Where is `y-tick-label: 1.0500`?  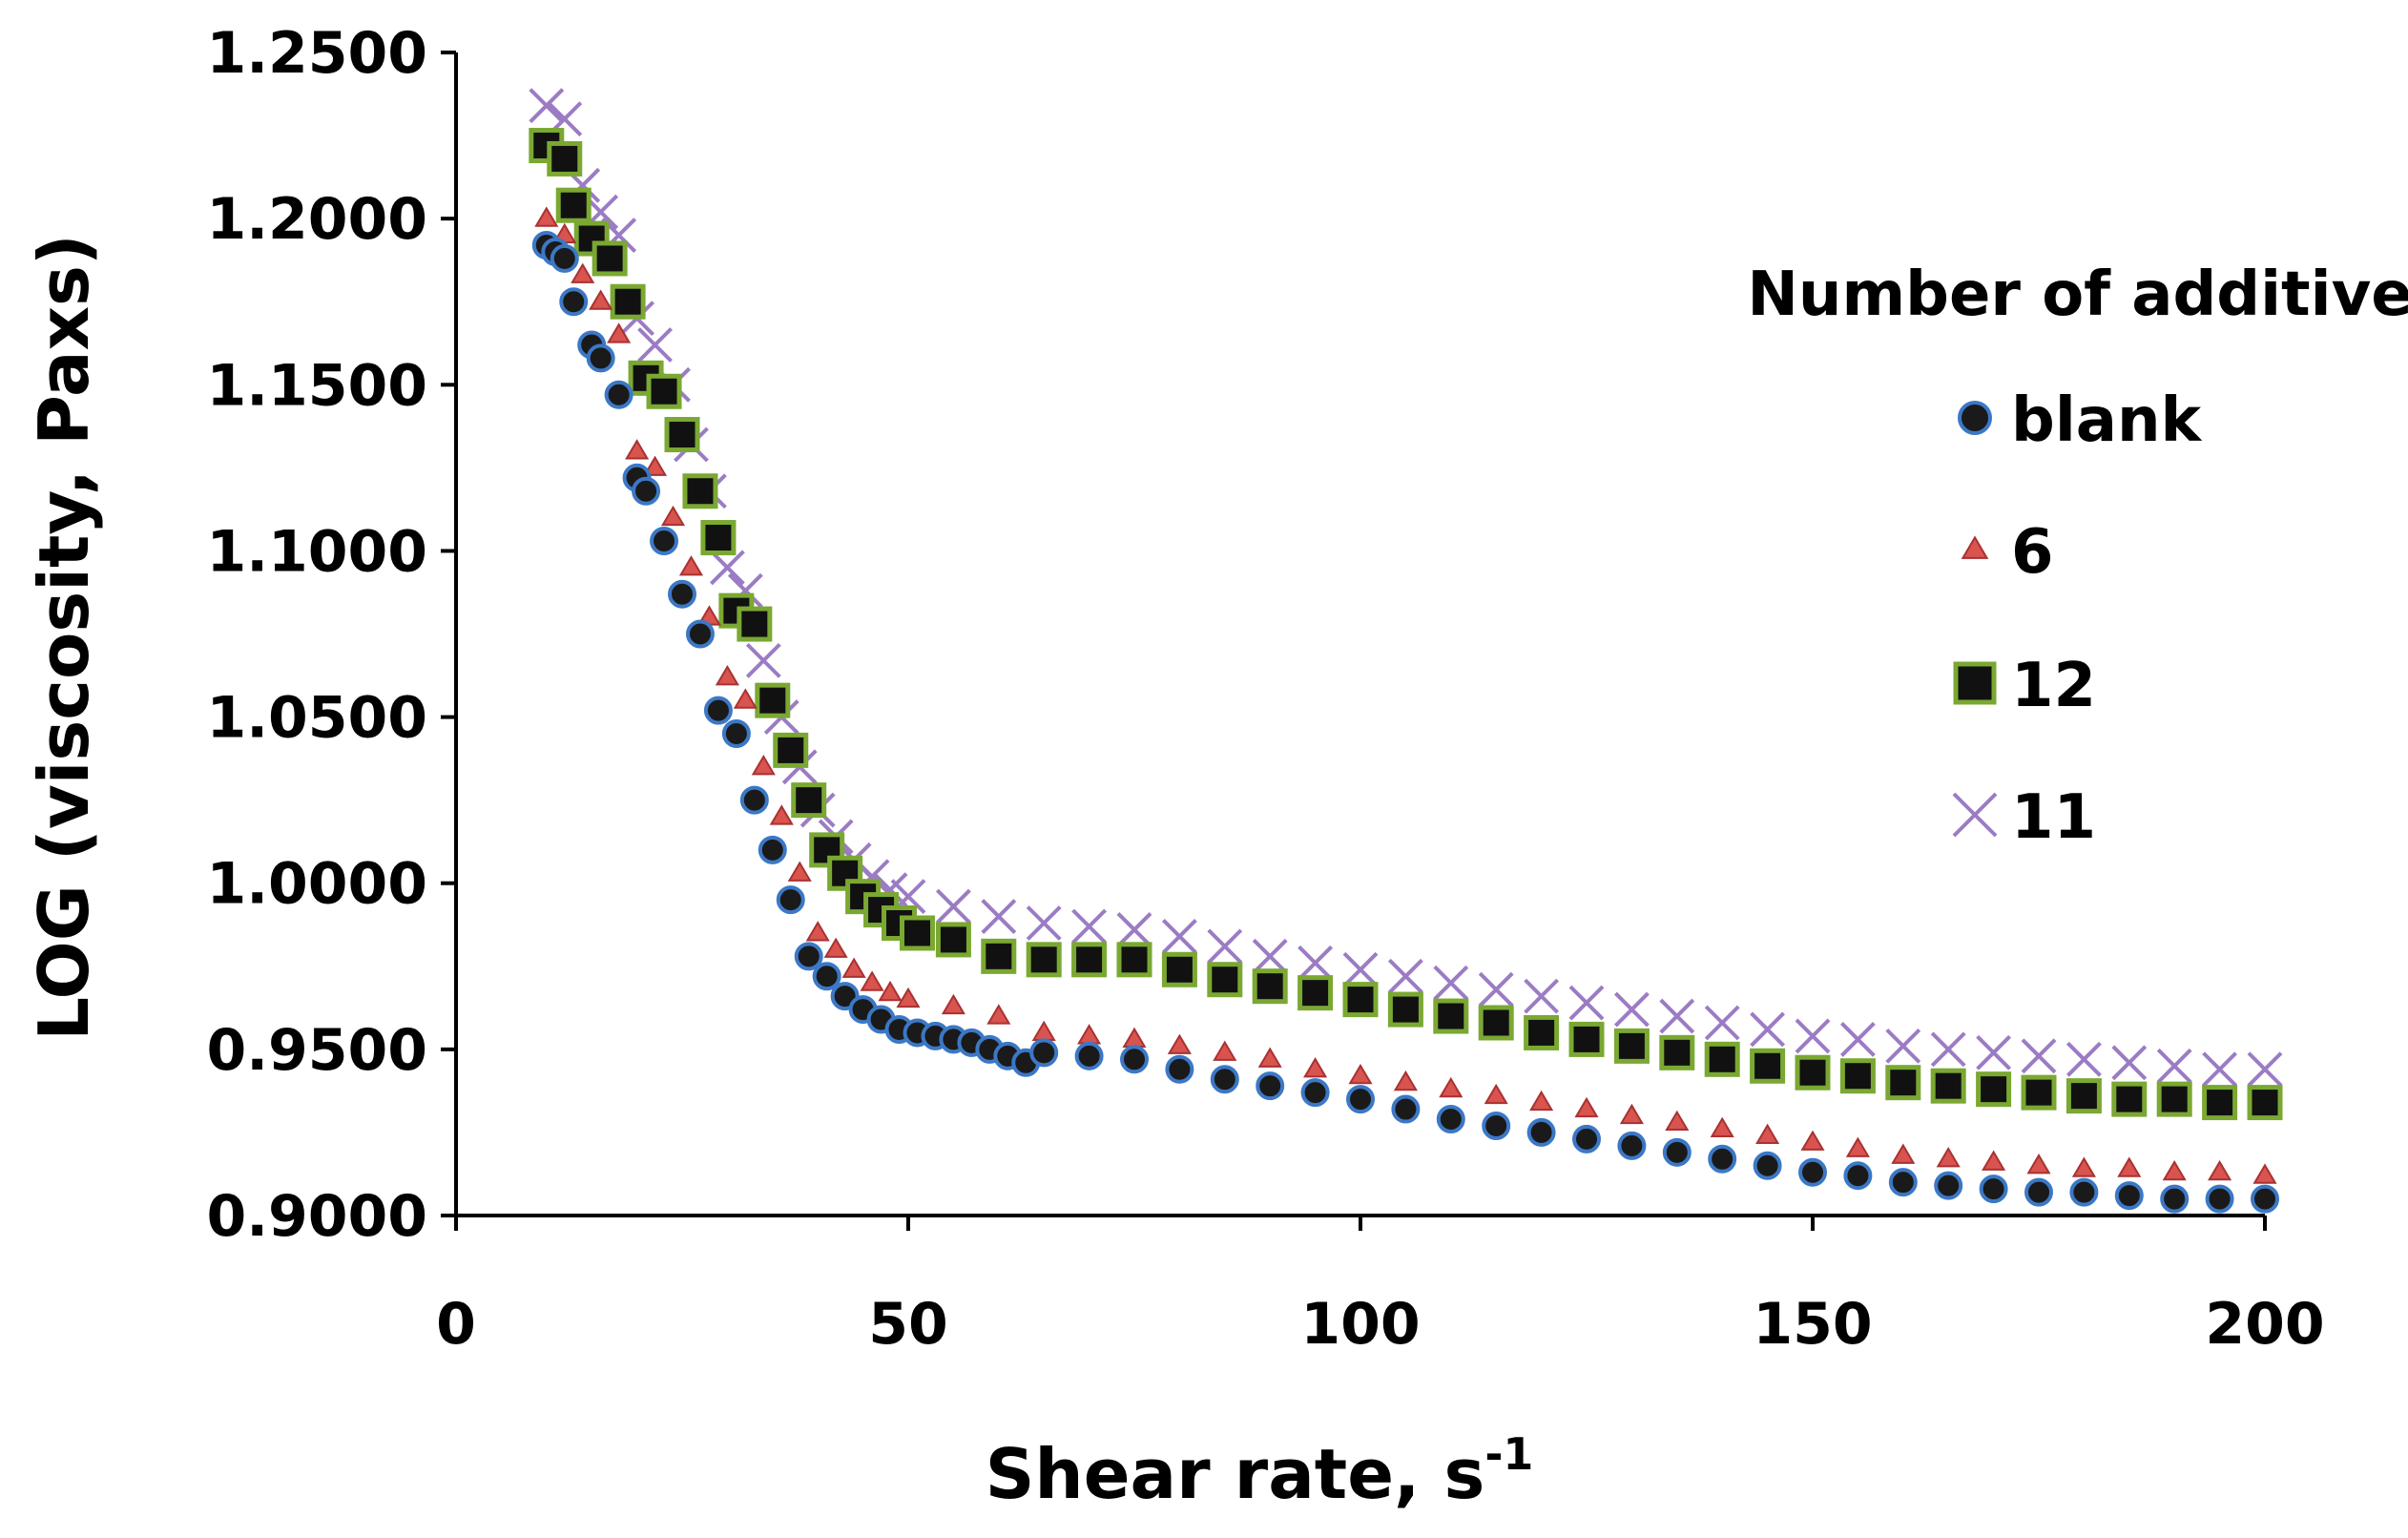 y-tick-label: 1.0500 is located at coordinates (316, 718).